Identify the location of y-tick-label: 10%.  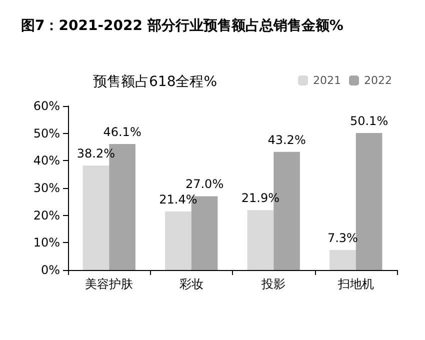
(46, 243).